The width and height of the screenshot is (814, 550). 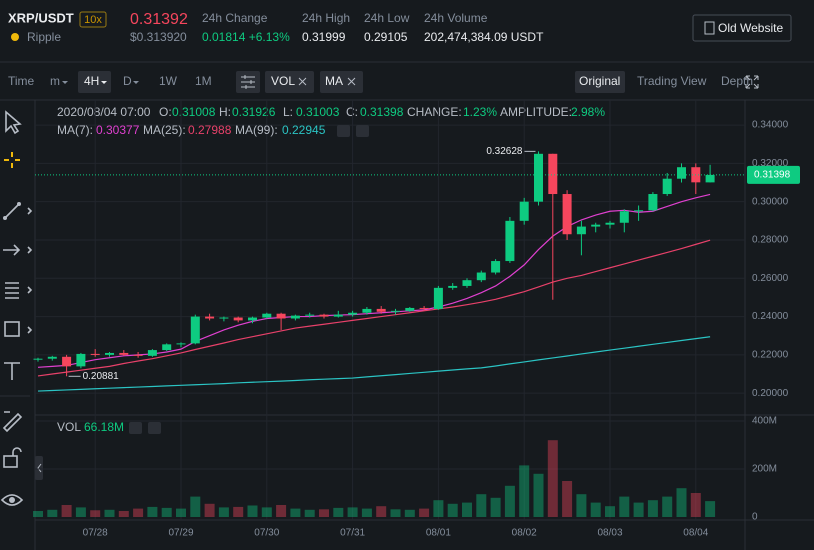 I want to click on stat-label: 24h High, so click(x=326, y=18).